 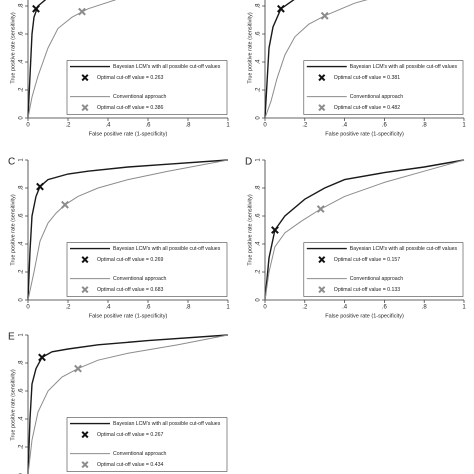 What do you see at coordinates (11, 337) in the screenshot?
I see `panel-label: E` at bounding box center [11, 337].